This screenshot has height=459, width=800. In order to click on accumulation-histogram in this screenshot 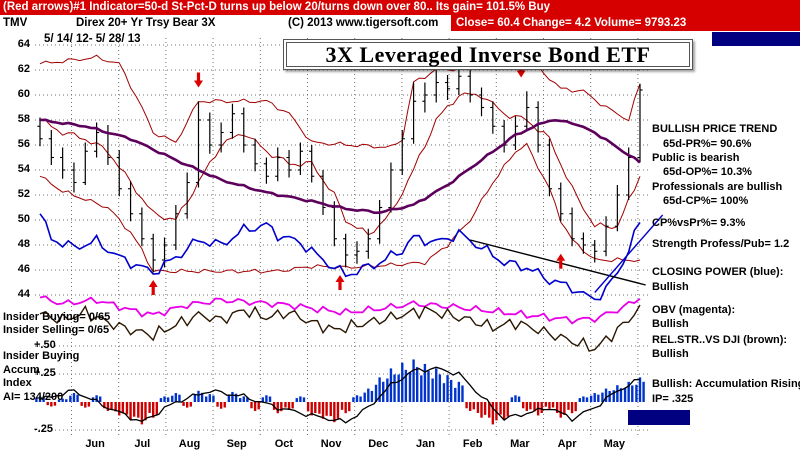, I will do `click(340, 392)`.